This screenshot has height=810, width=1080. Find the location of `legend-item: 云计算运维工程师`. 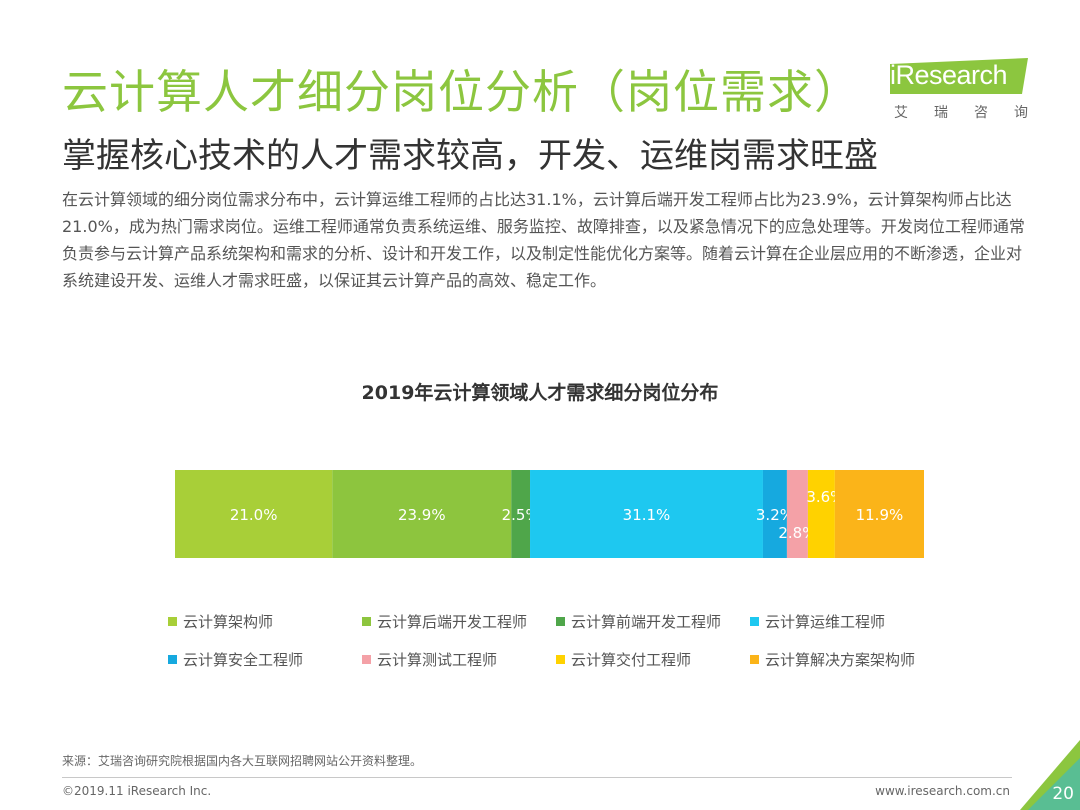

legend-item: 云计算运维工程师 is located at coordinates (847, 621).